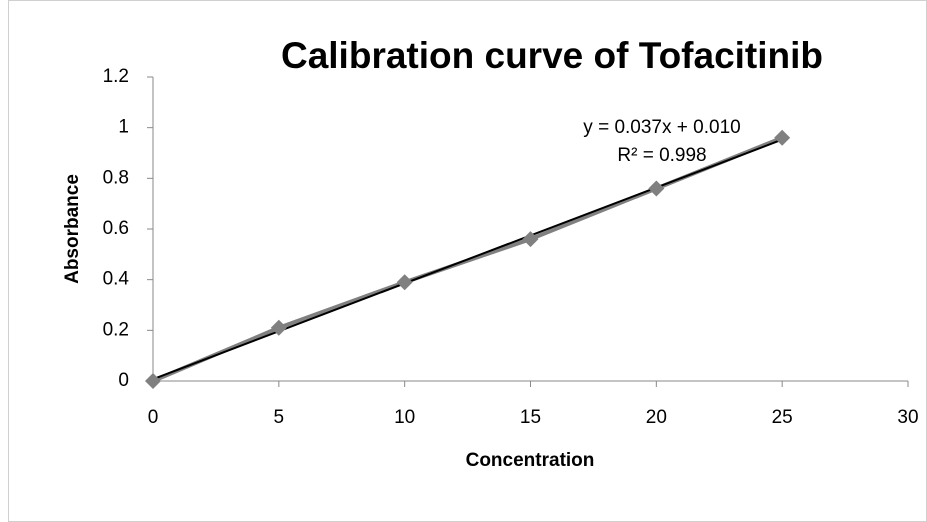 The image size is (927, 522). I want to click on x-tick-label: 0, so click(153, 417).